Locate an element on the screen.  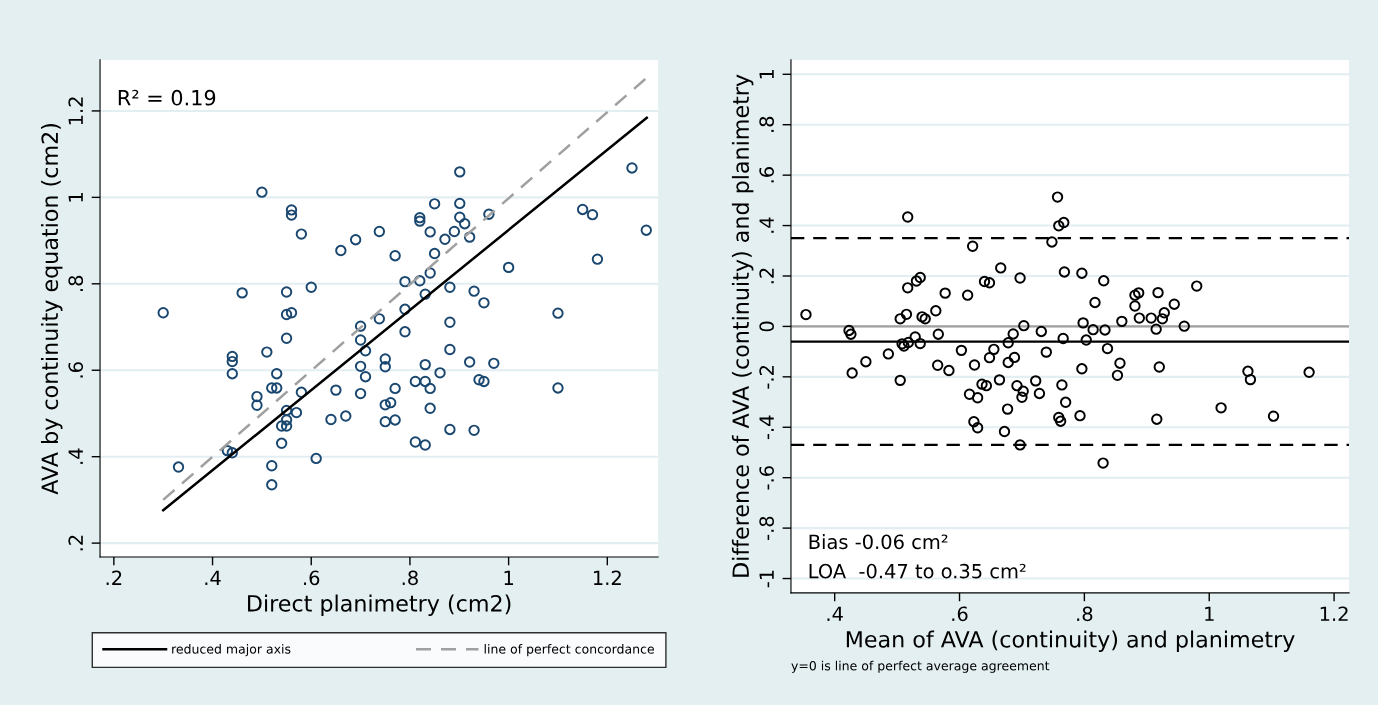
legend-label: reduced major axis is located at coordinates (231, 650).